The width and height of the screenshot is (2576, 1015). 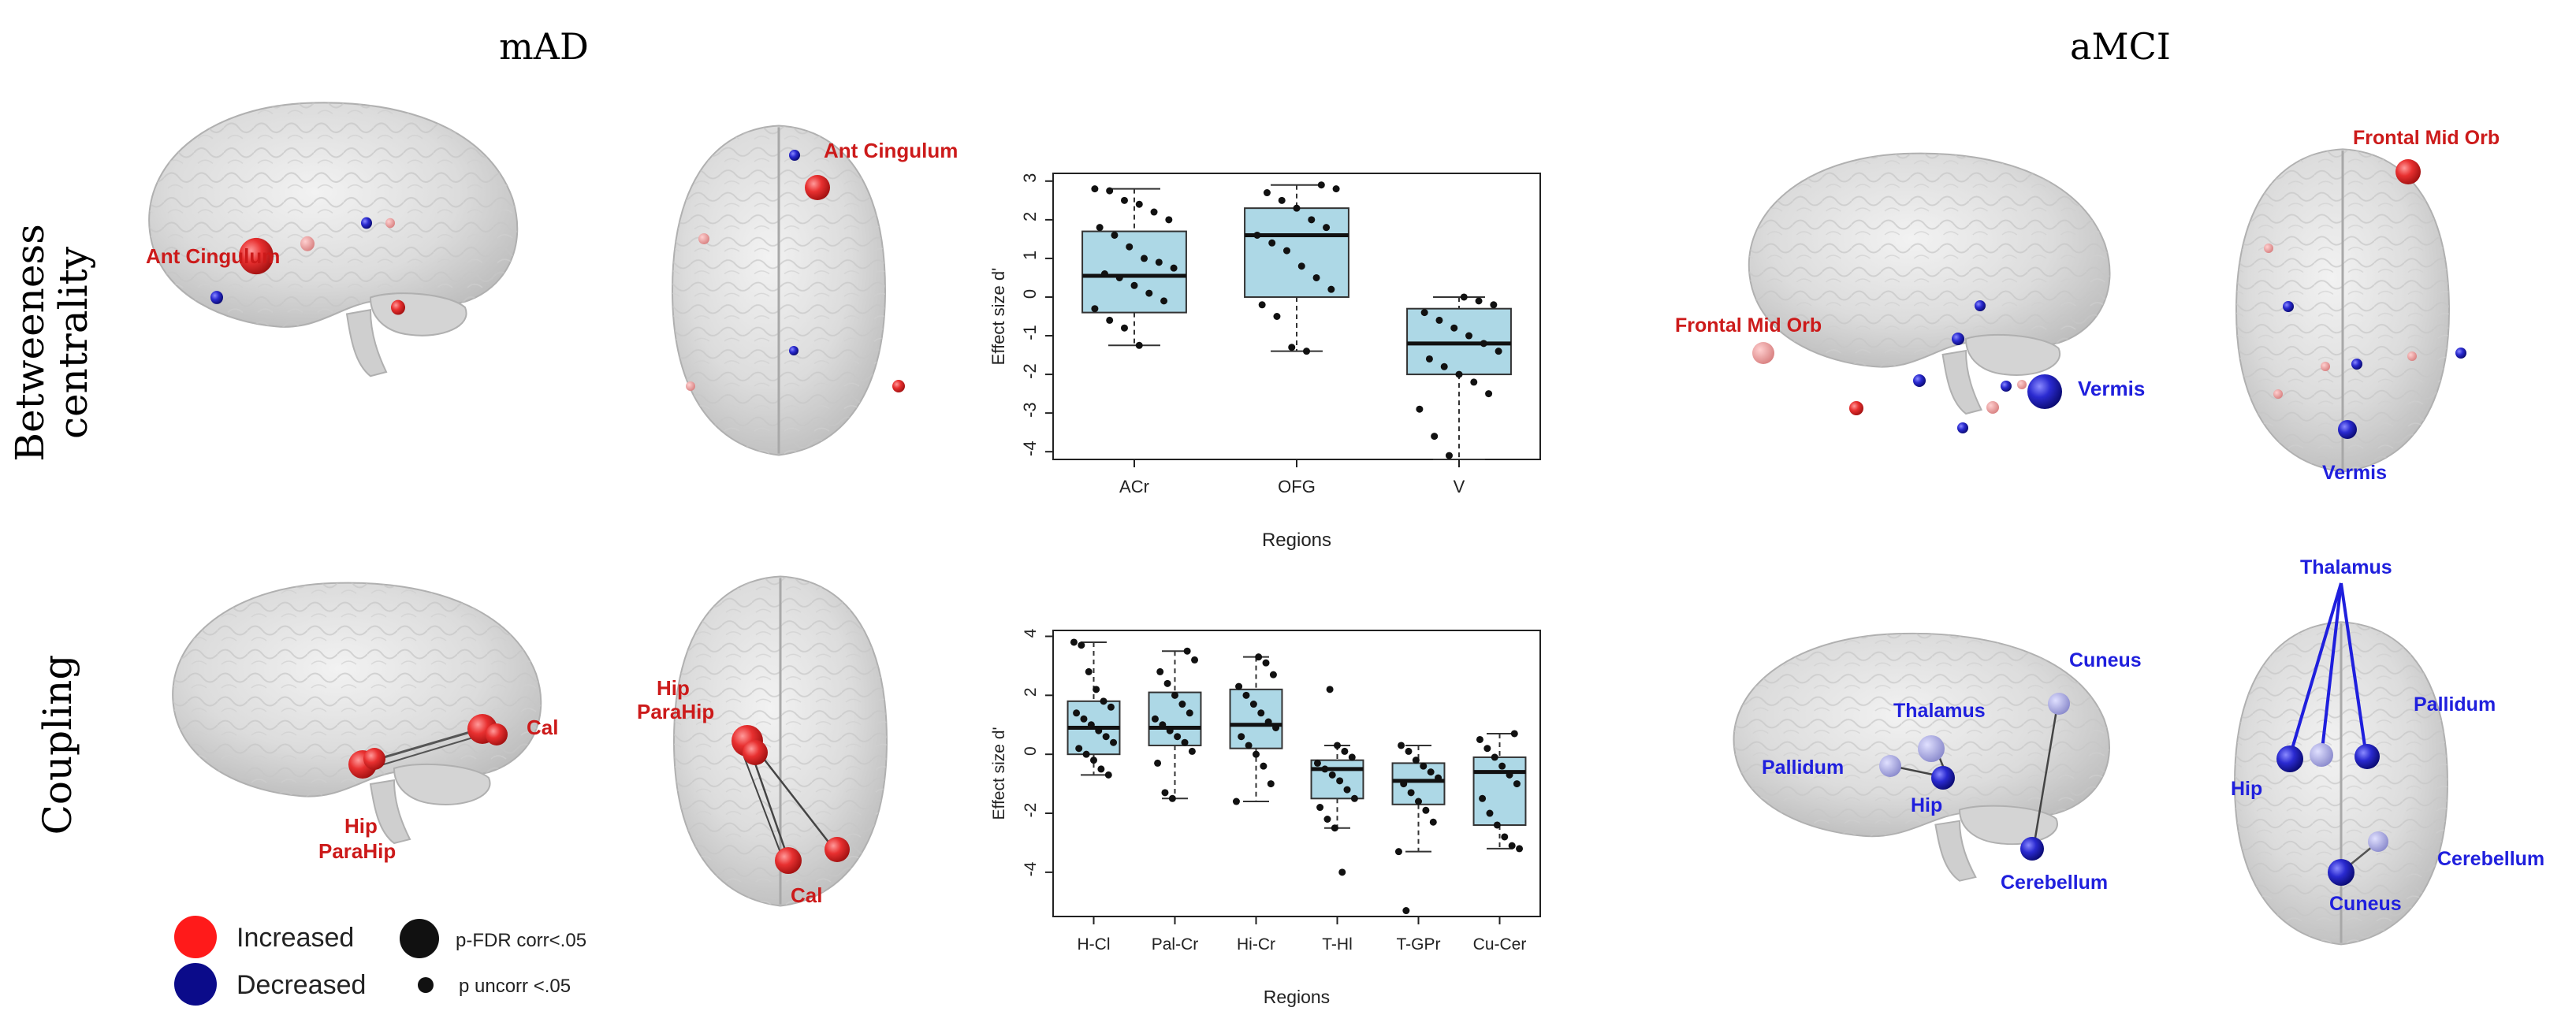 What do you see at coordinates (1296, 252) in the screenshot?
I see `box-OFG` at bounding box center [1296, 252].